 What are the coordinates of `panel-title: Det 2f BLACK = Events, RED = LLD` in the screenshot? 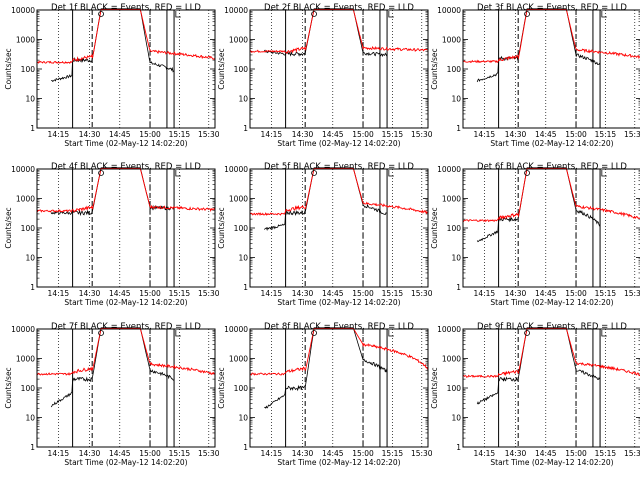 It's located at (339, 8).